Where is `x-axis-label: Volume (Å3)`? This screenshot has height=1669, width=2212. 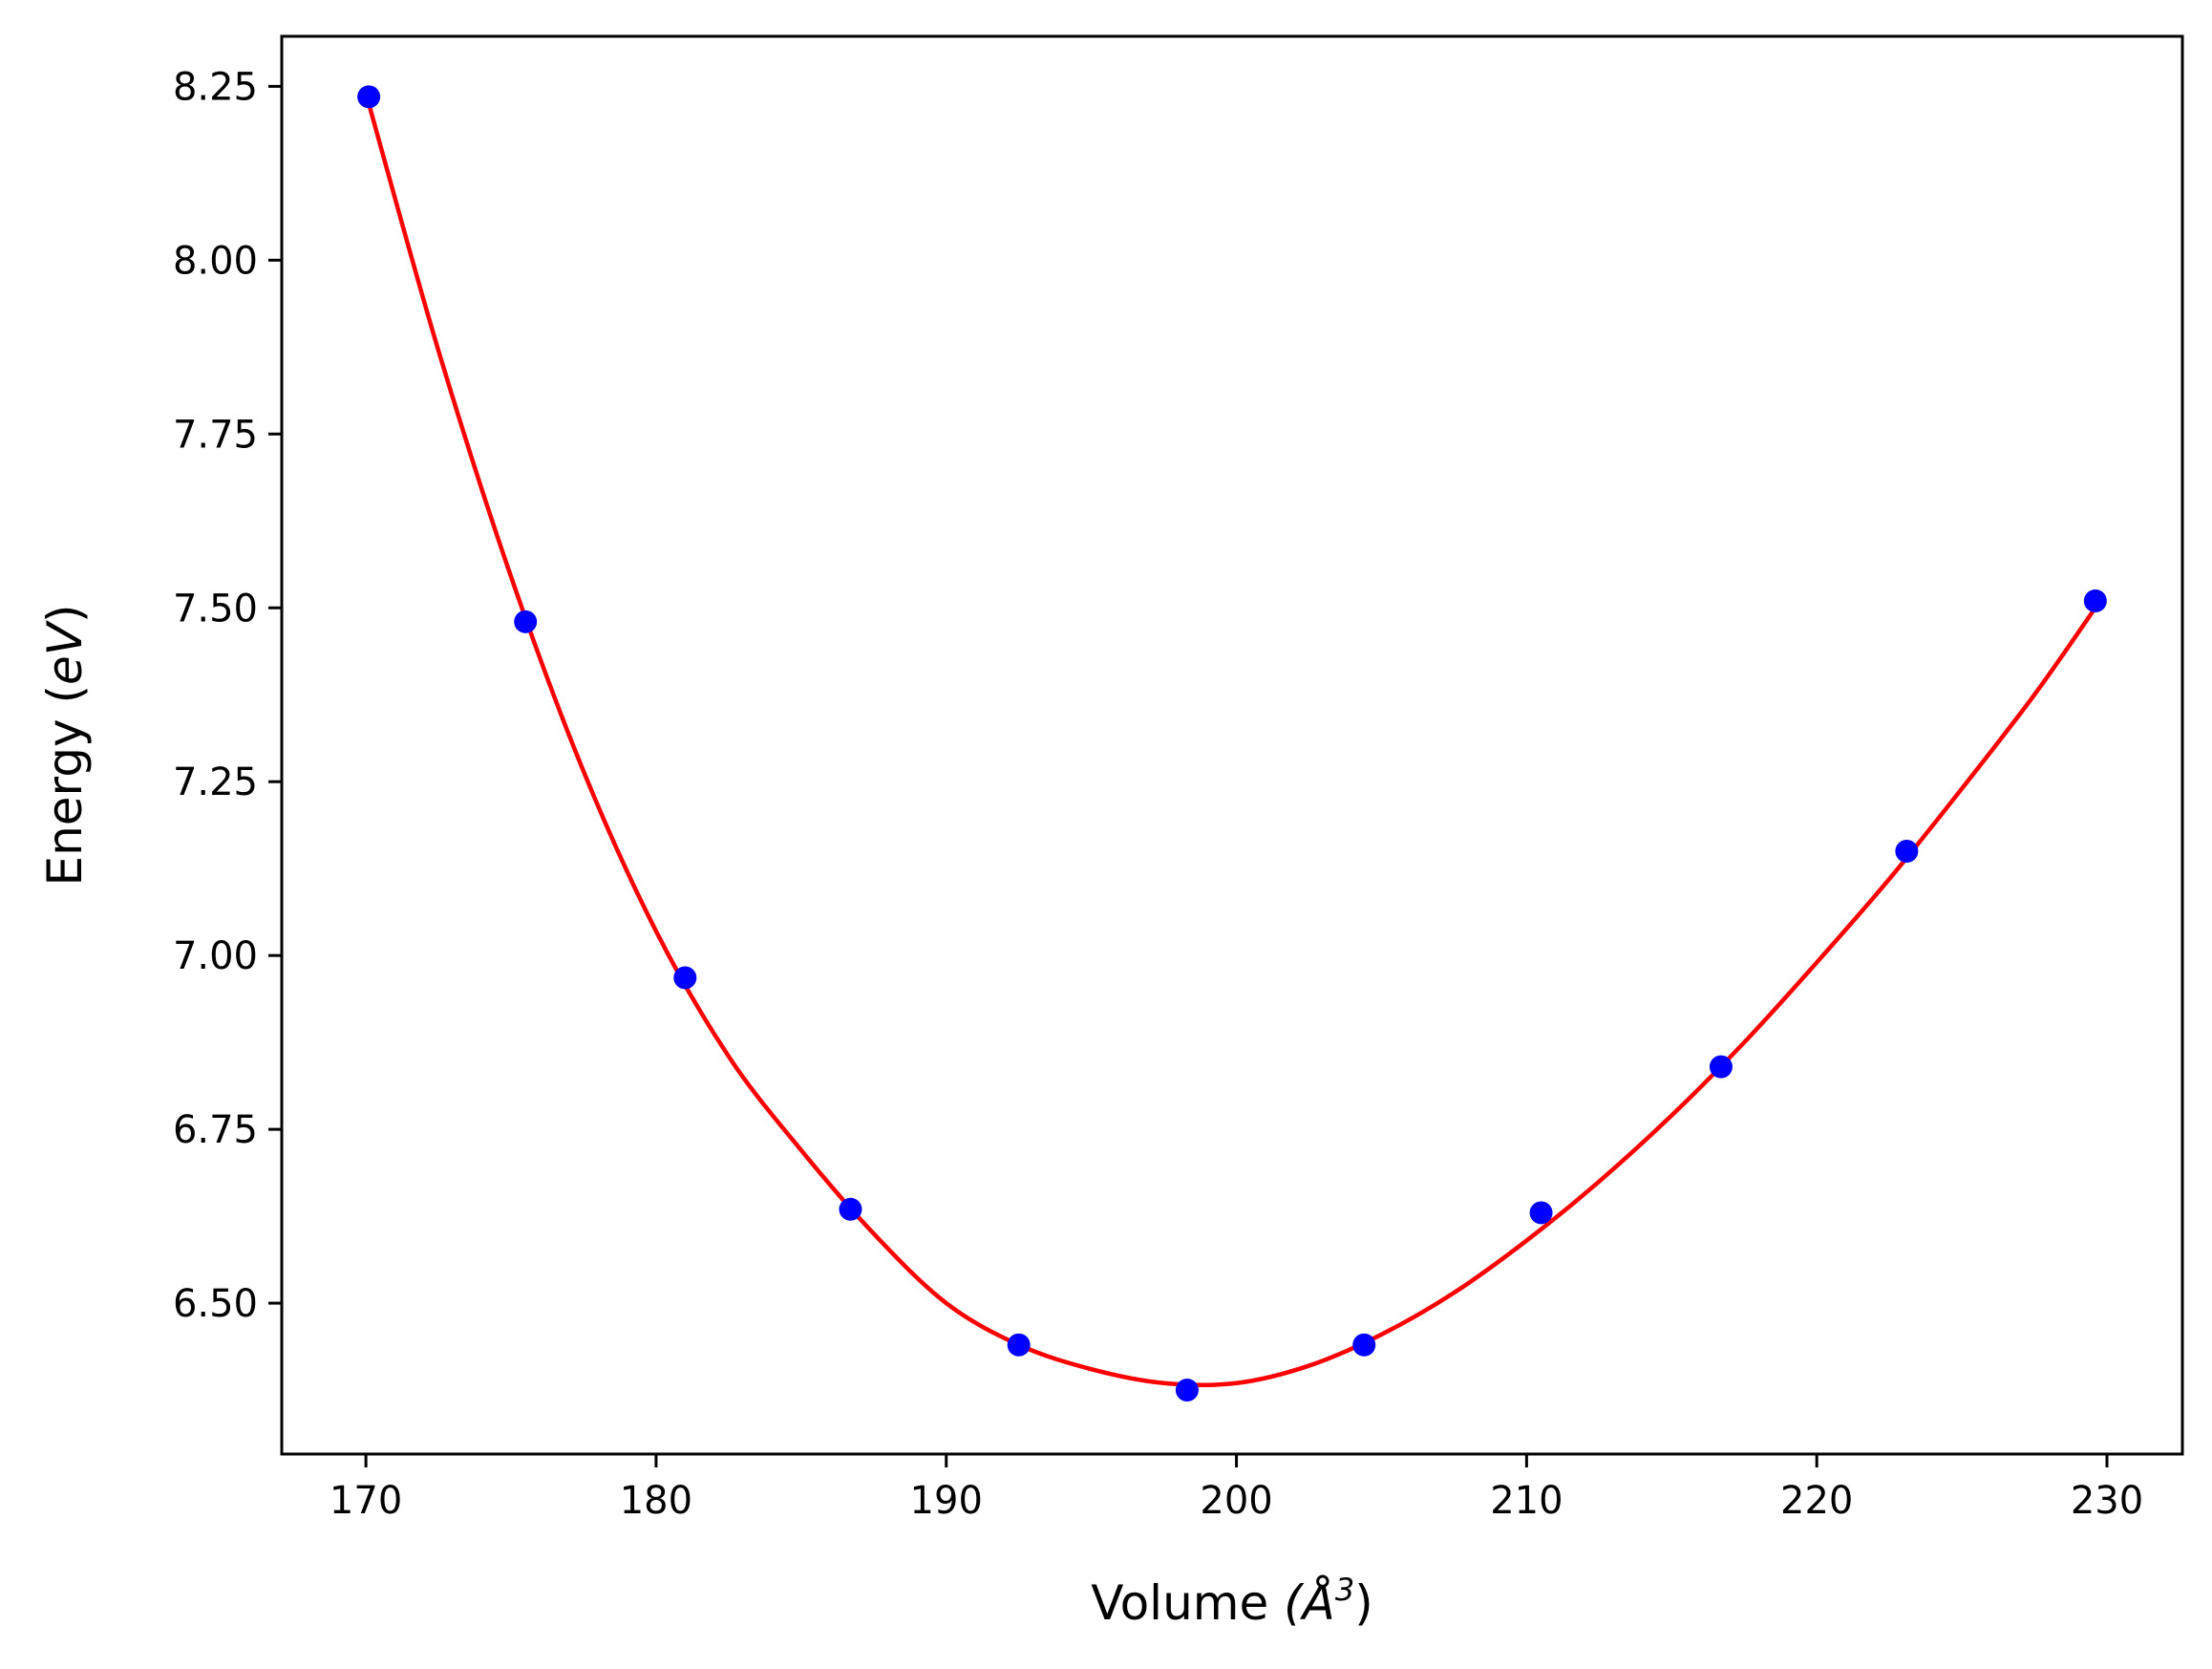 x-axis-label: Volume (Å3) is located at coordinates (1231, 1601).